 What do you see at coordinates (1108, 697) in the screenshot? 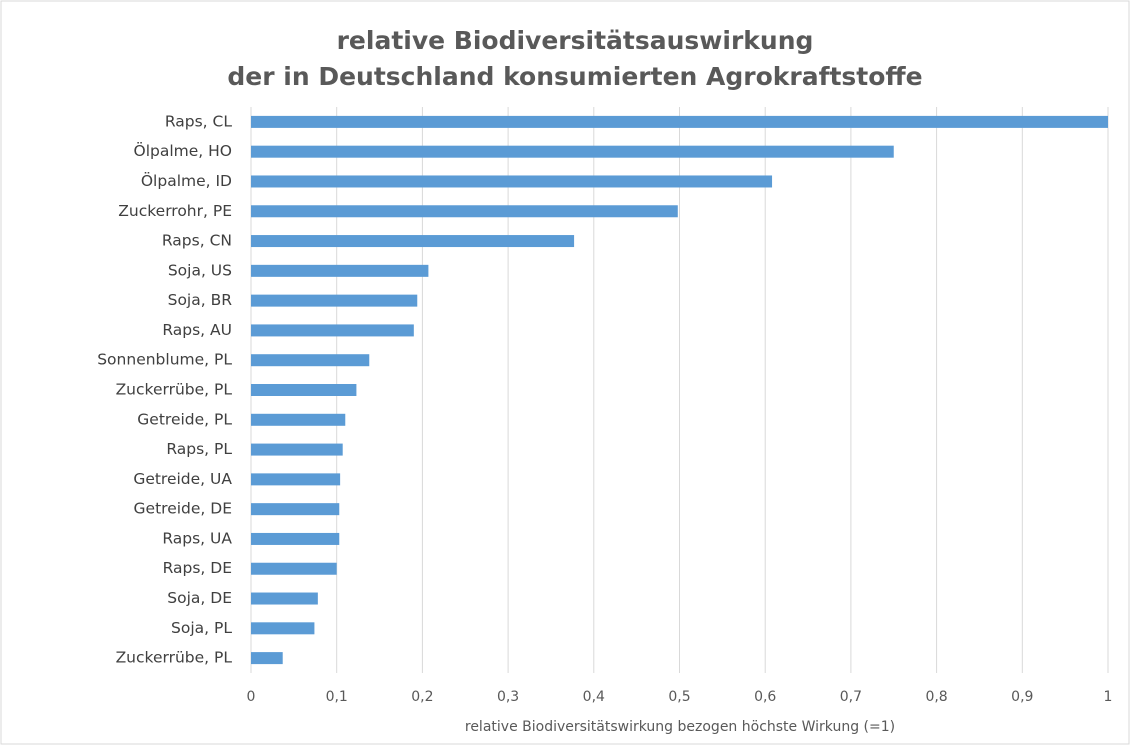
I see `x-tick-label: 1` at bounding box center [1108, 697].